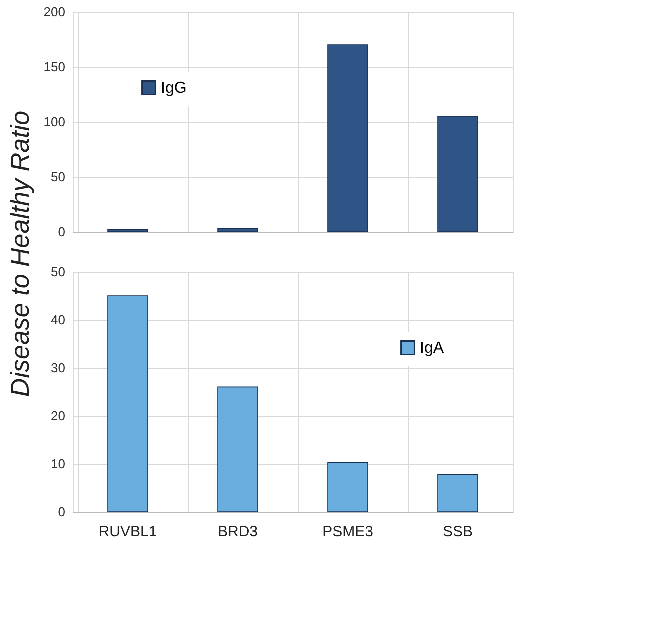  I want to click on y-tick-label: 150, so click(55, 67).